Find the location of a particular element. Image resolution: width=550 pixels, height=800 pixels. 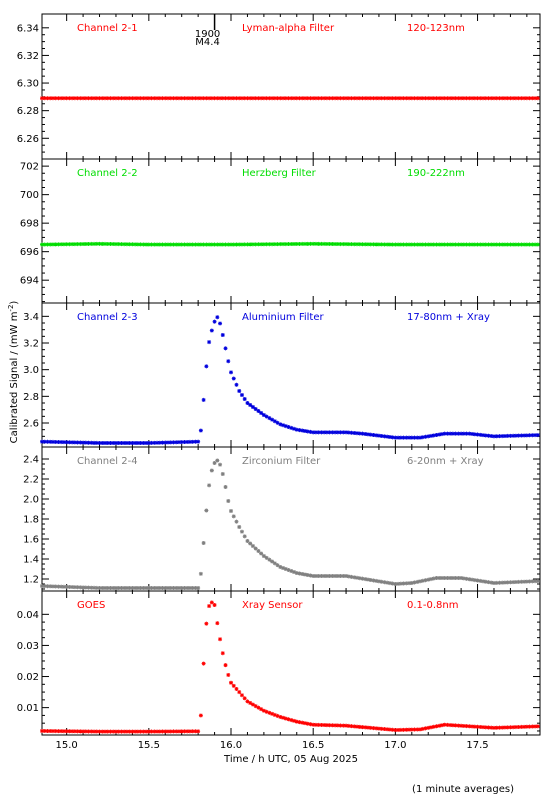

y-tick-label: 6.28 is located at coordinates (28, 111).